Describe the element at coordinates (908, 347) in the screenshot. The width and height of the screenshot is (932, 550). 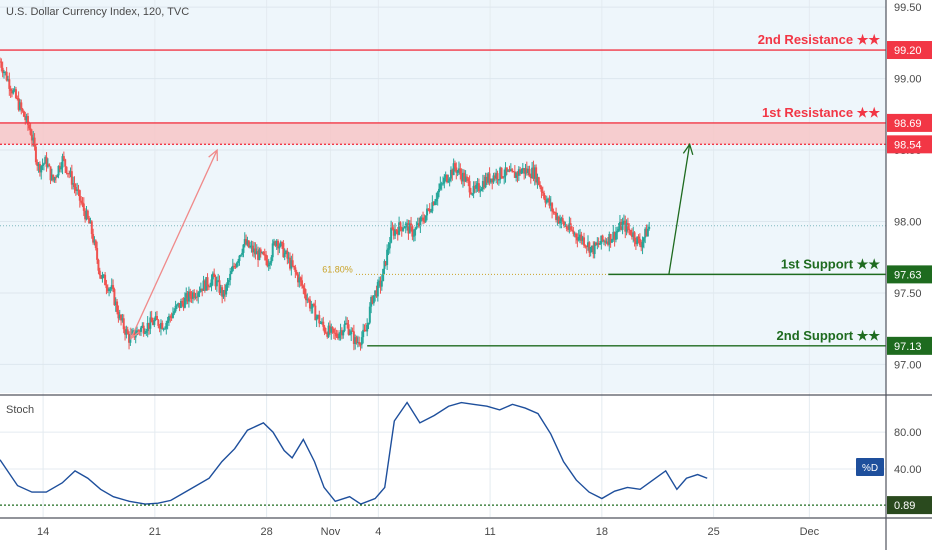
I see `price-badge-label-97.13: 97.13` at that location.